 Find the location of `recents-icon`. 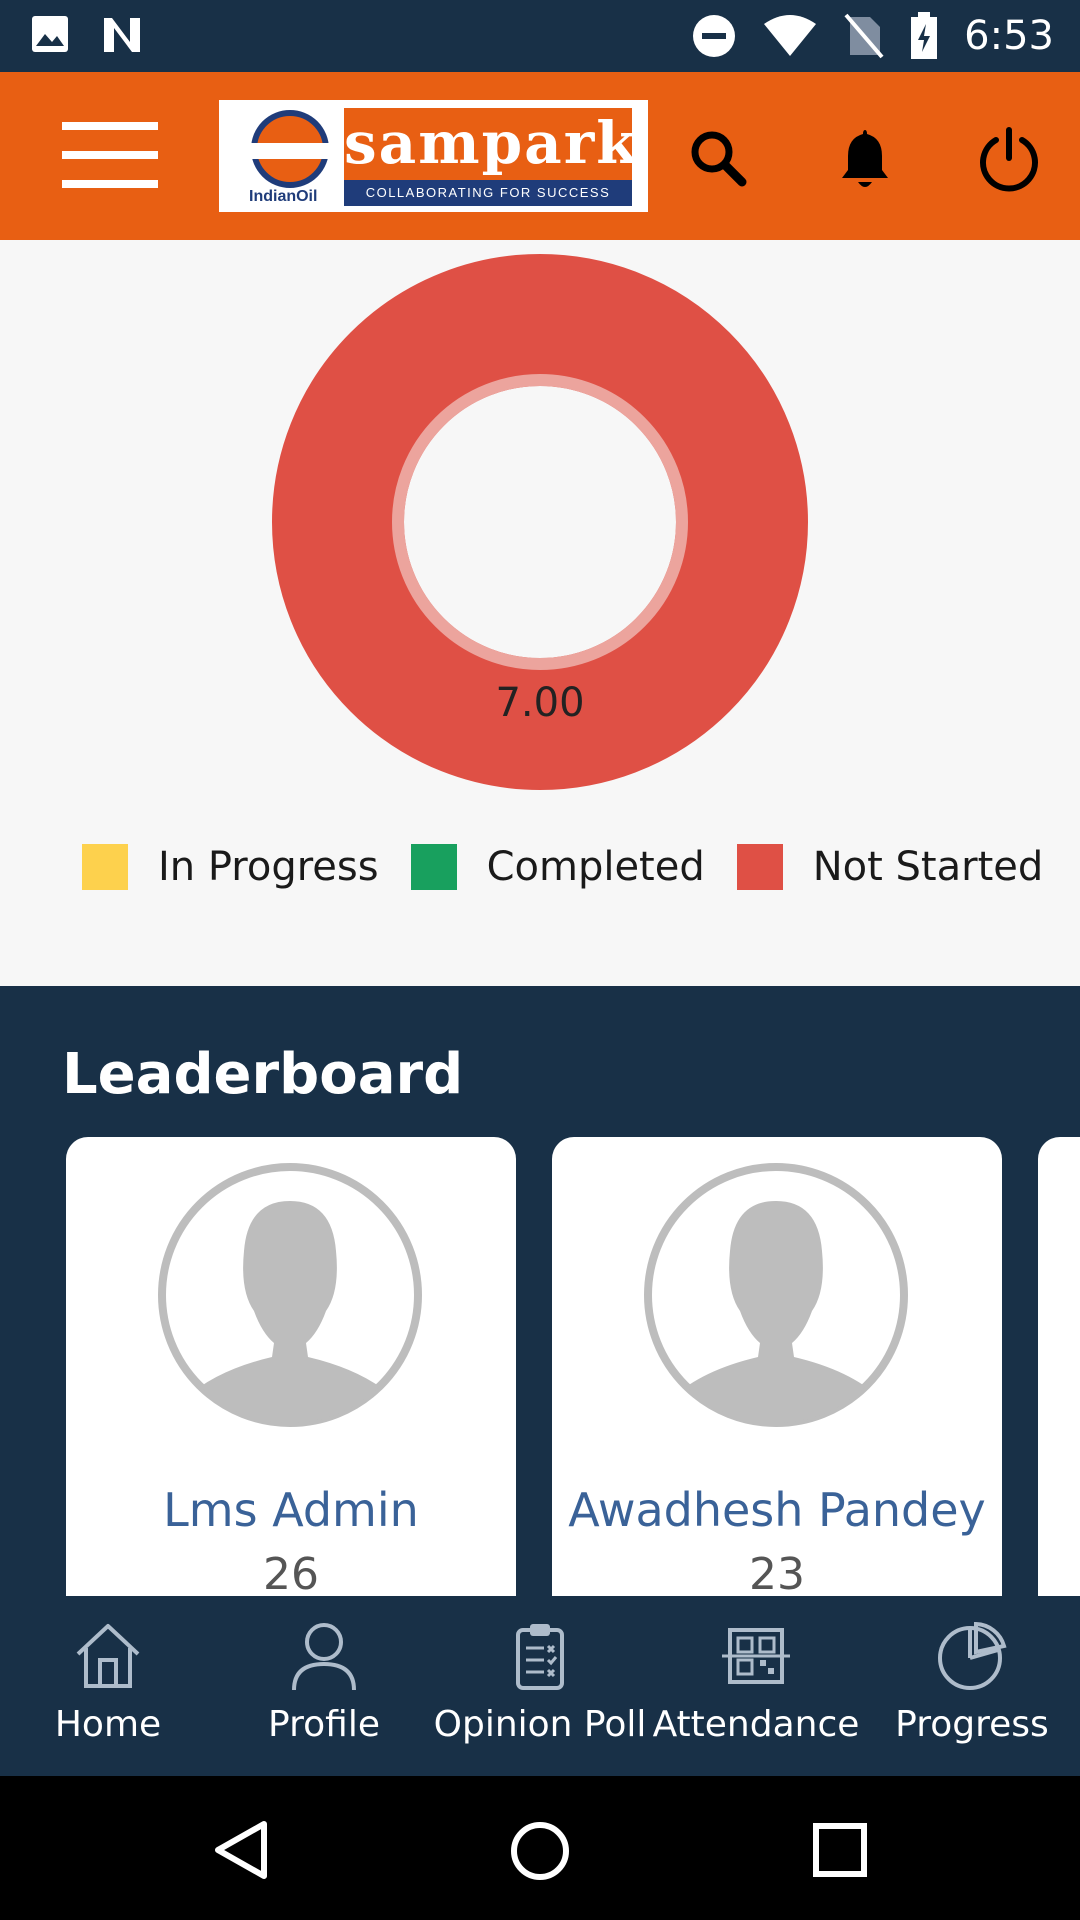

recents-icon is located at coordinates (840, 1850).